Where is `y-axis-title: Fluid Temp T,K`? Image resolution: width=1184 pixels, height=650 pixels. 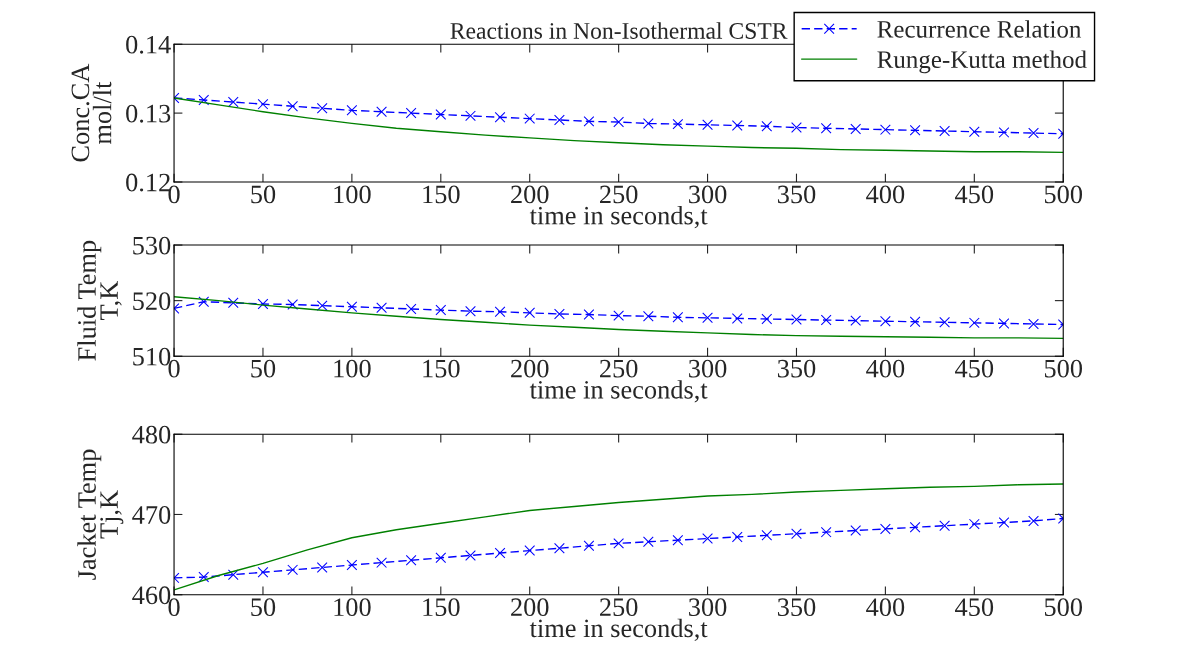
y-axis-title: Fluid Temp T,K is located at coordinates (99, 300).